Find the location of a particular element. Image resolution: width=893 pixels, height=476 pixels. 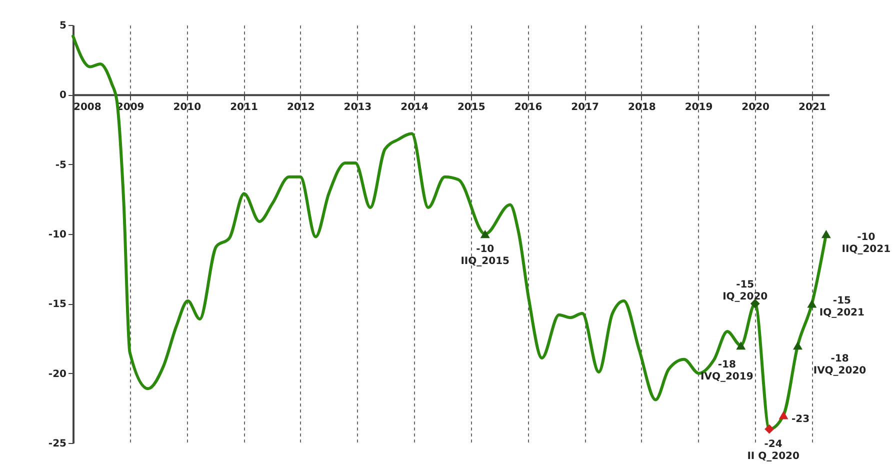

x-tick-label: 2008 is located at coordinates (88, 108).